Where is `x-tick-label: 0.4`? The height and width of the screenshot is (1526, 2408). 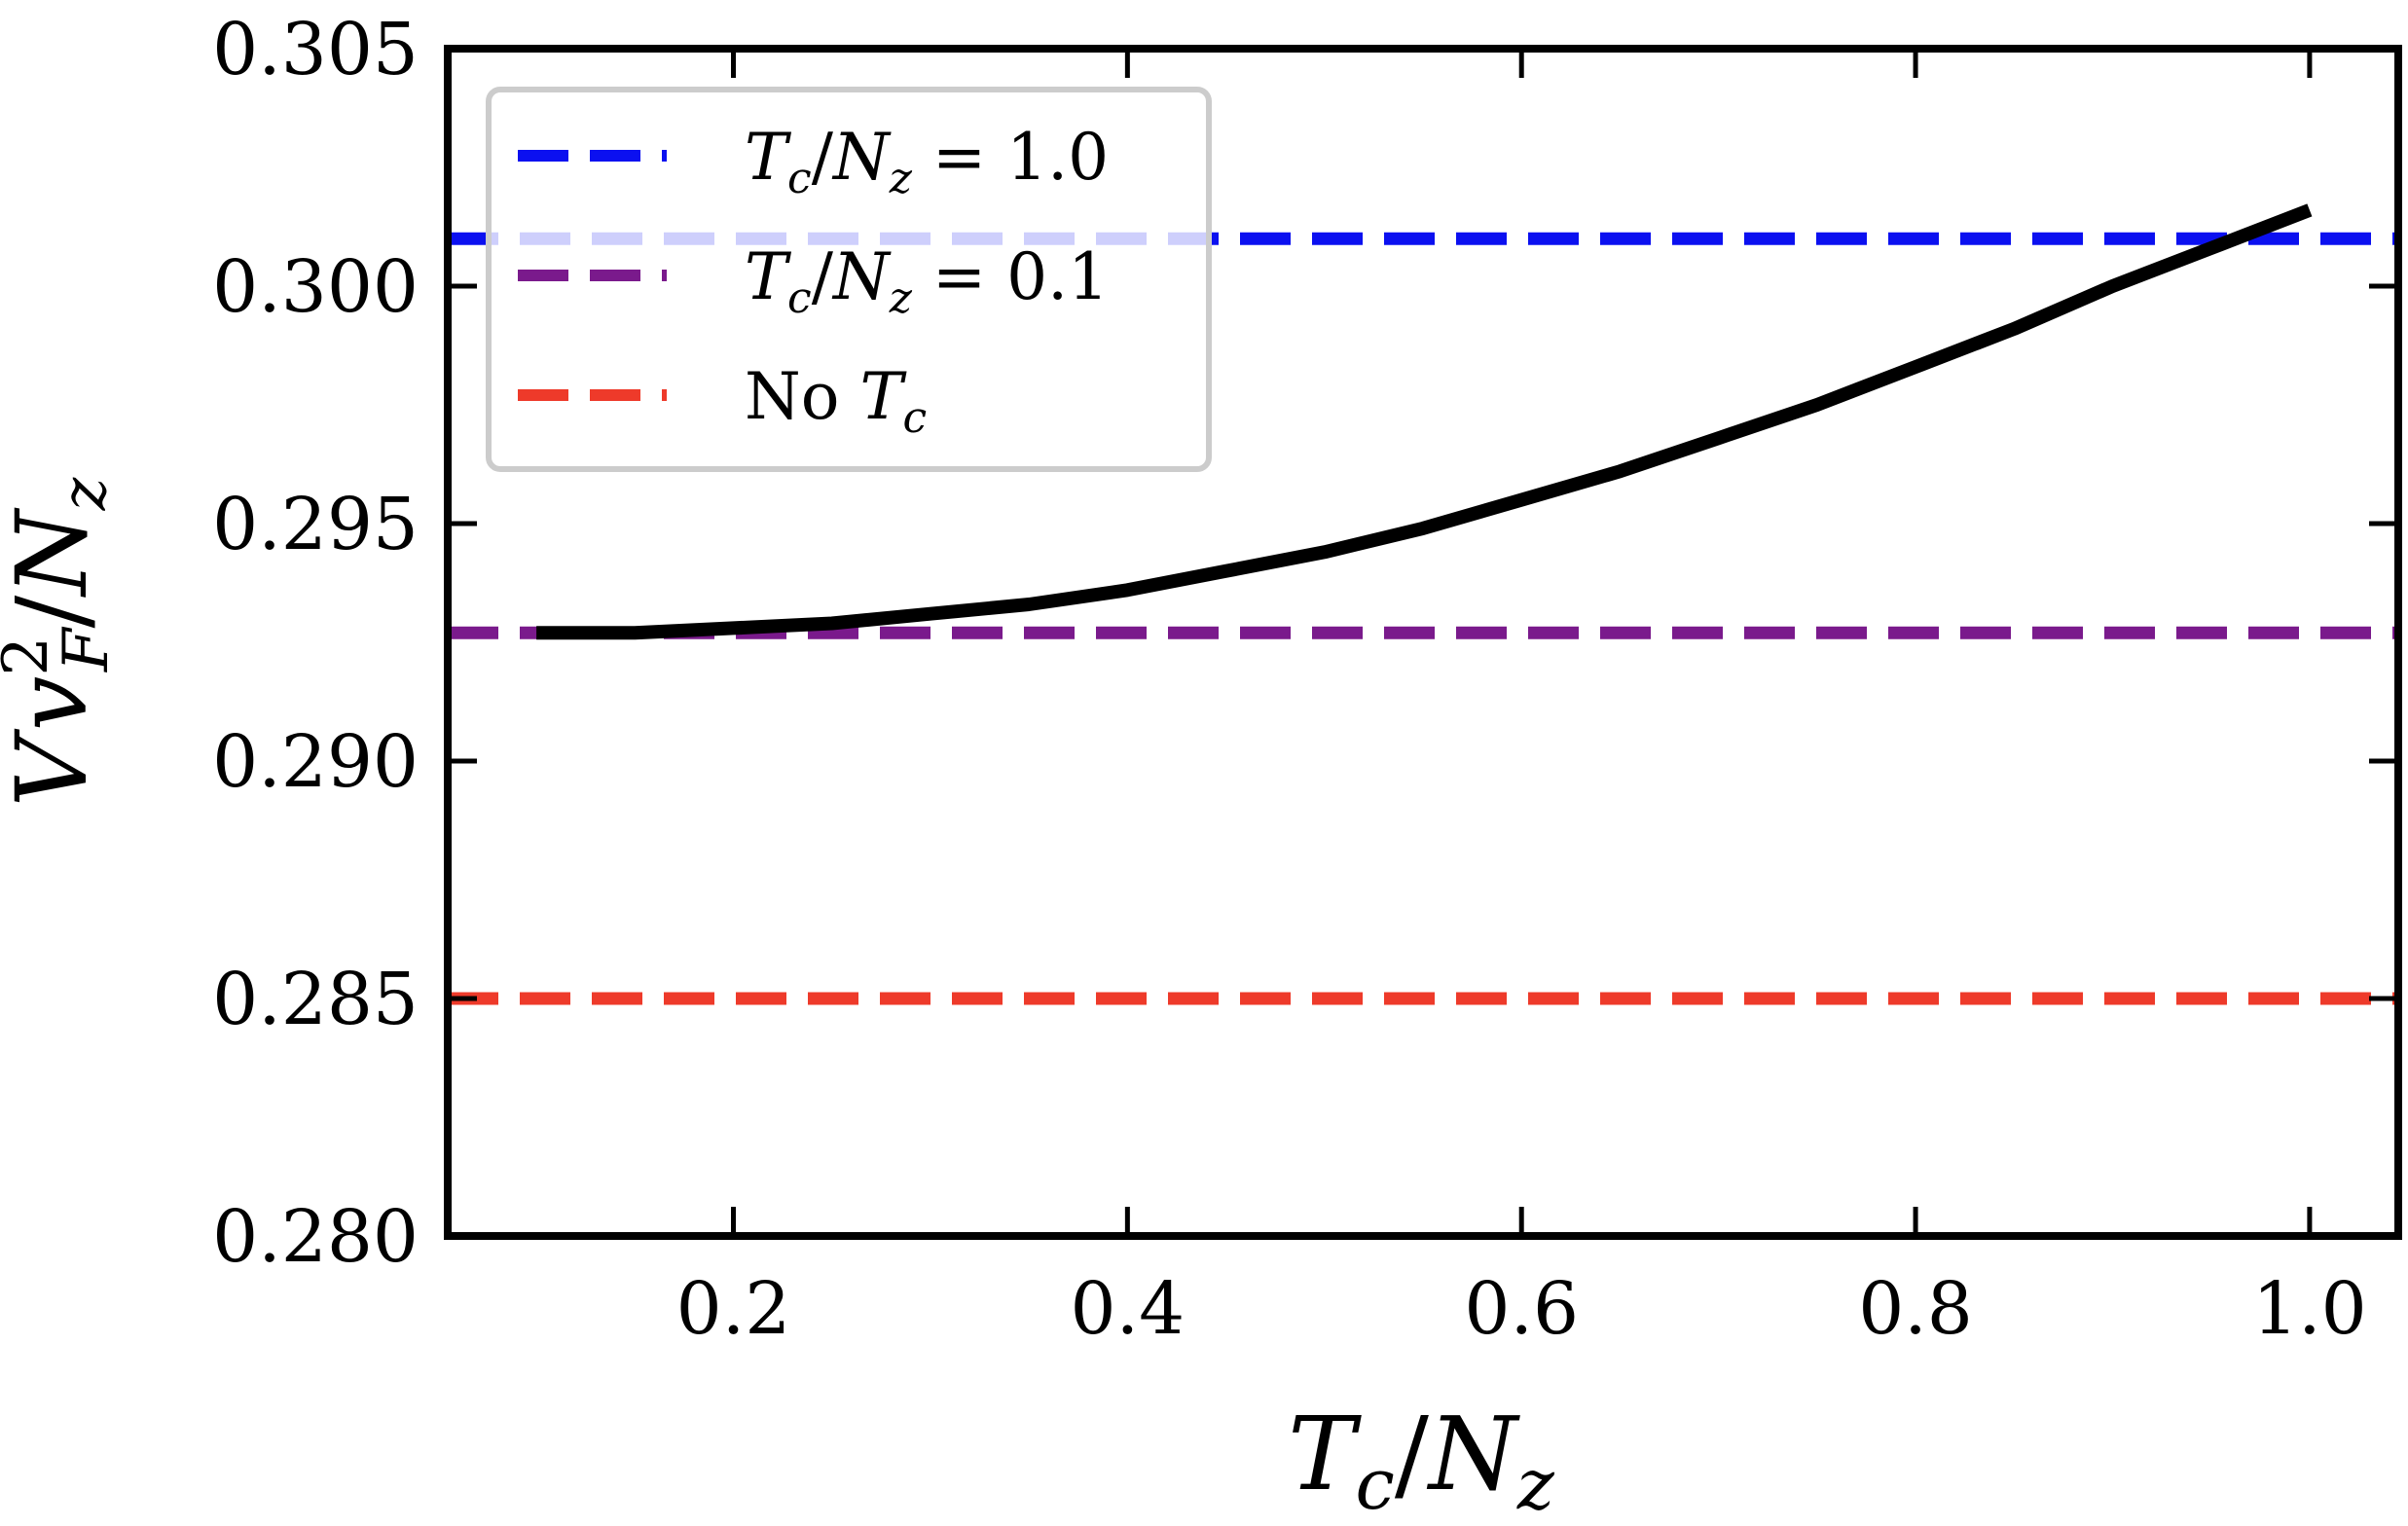 x-tick-label: 0.4 is located at coordinates (1128, 1309).